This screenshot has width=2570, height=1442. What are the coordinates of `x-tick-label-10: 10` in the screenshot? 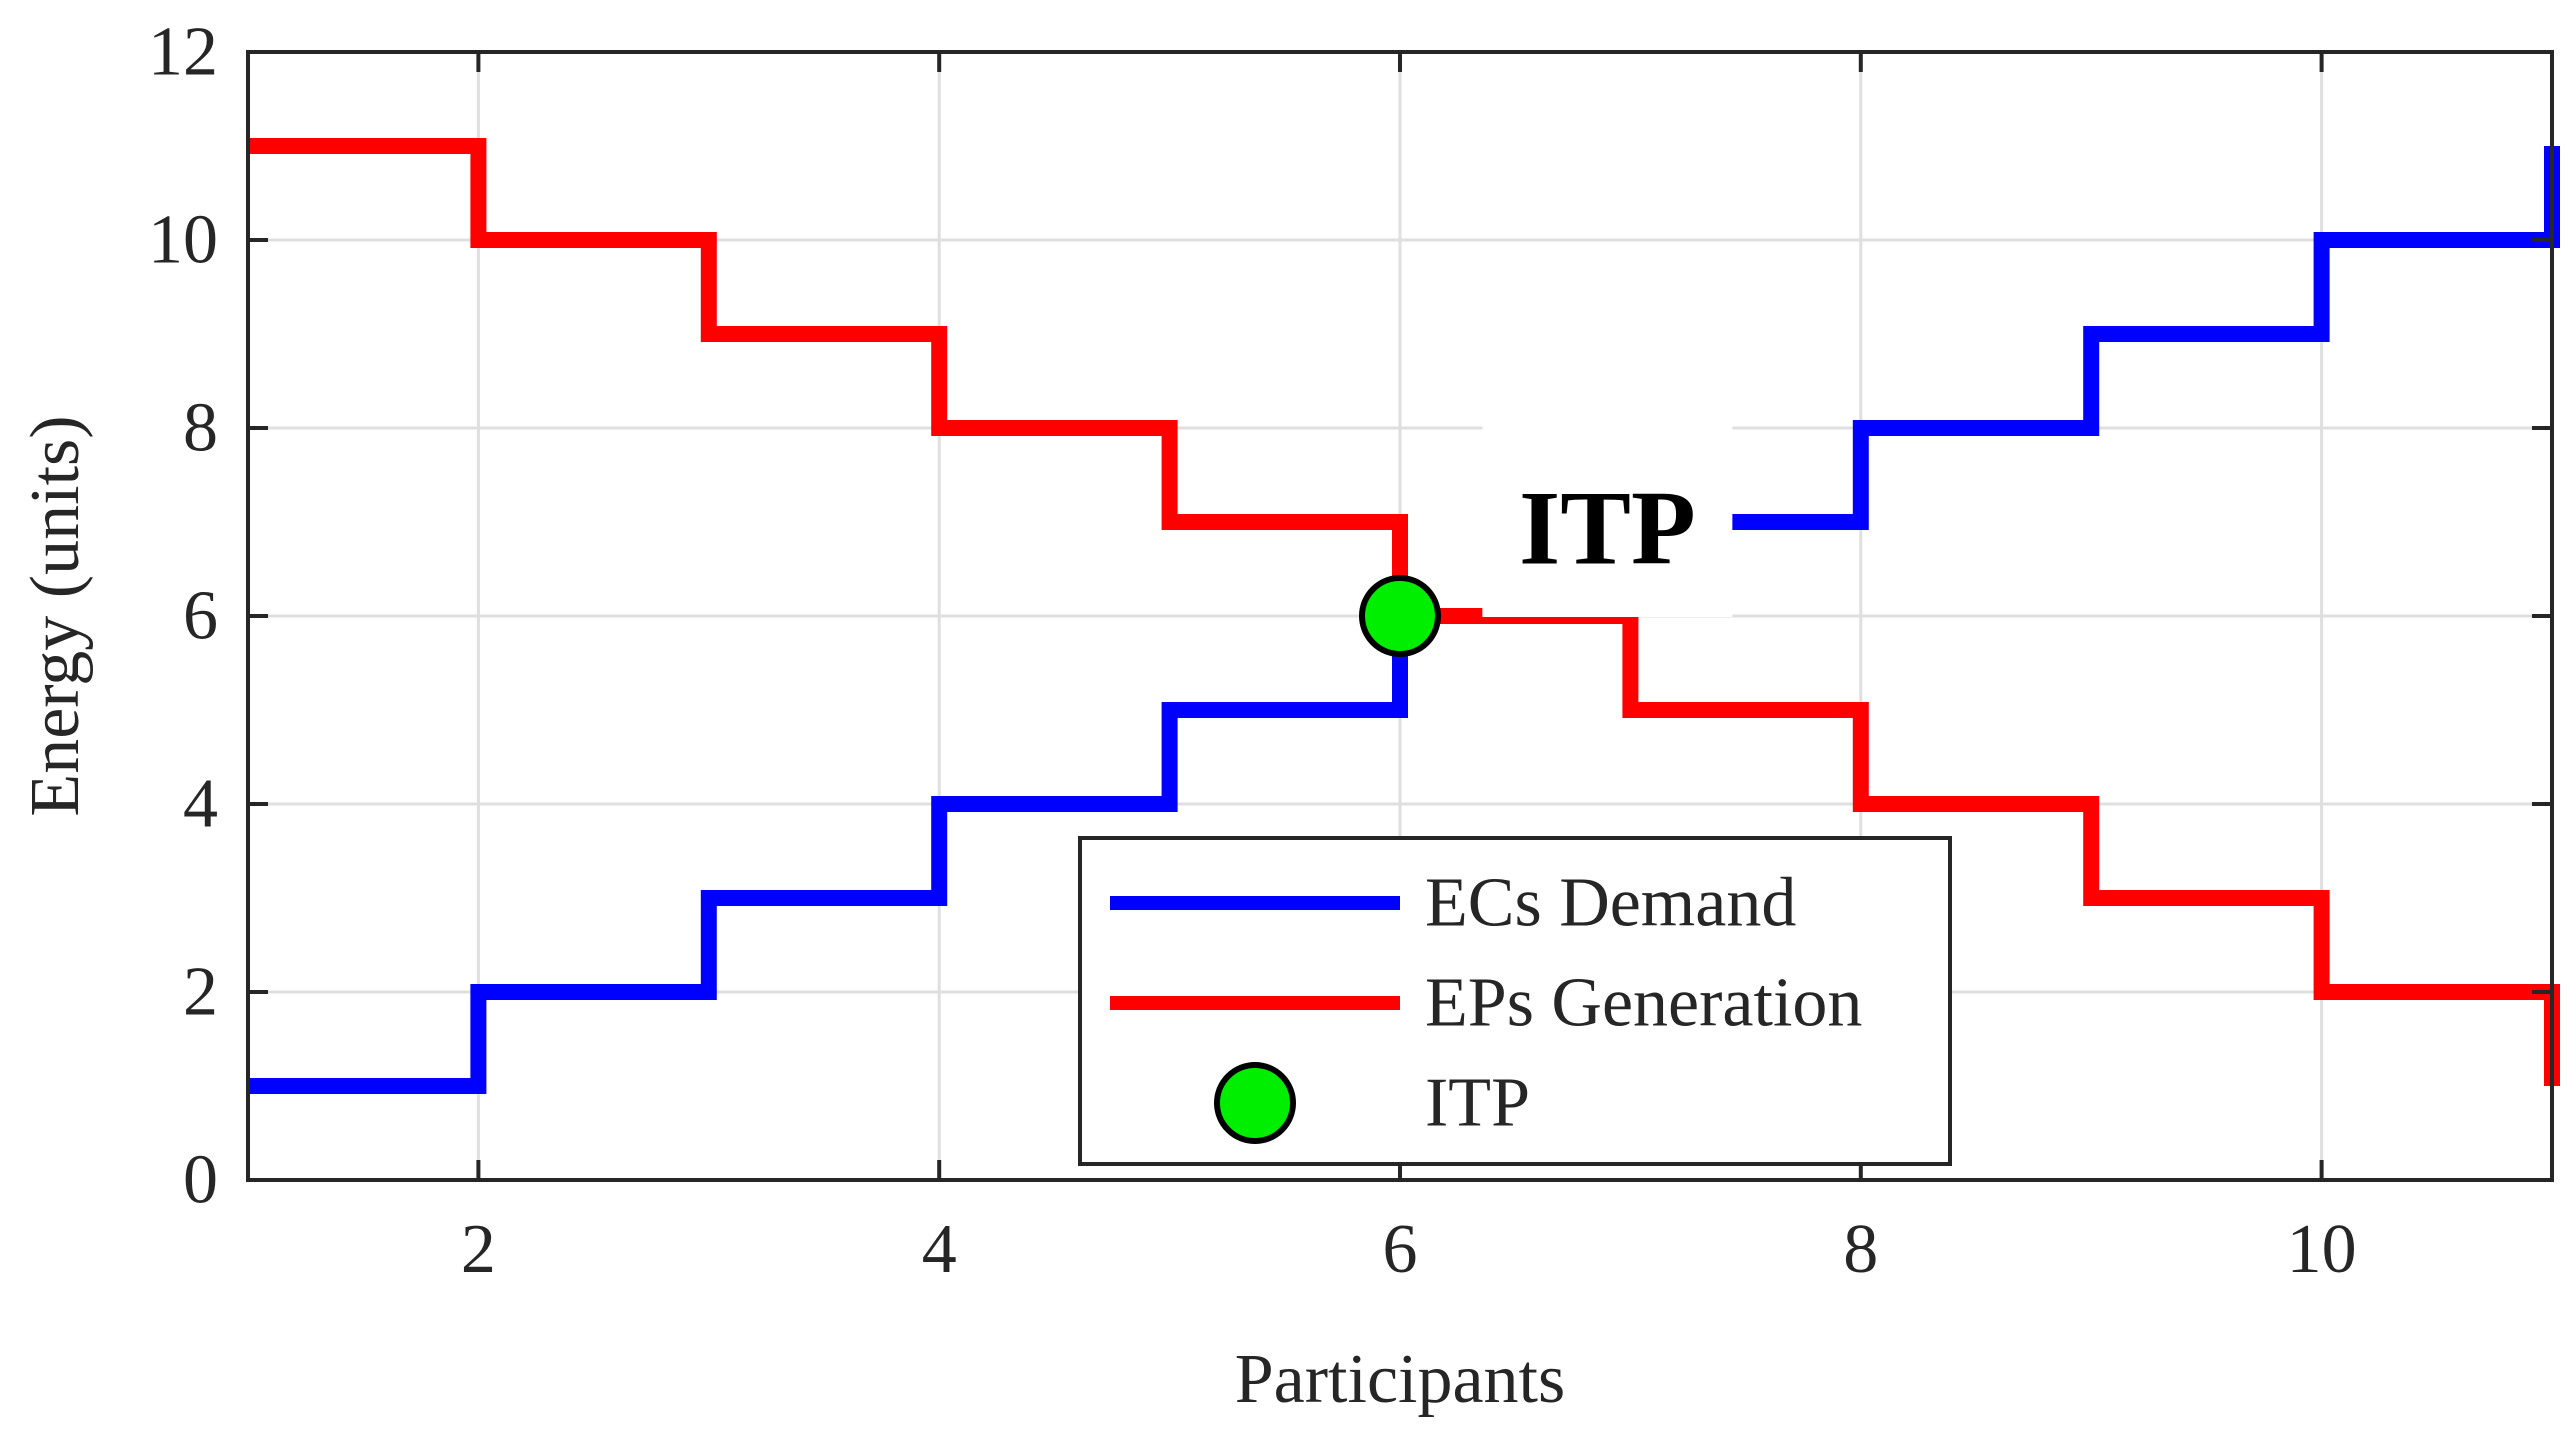 It's located at (2322, 1249).